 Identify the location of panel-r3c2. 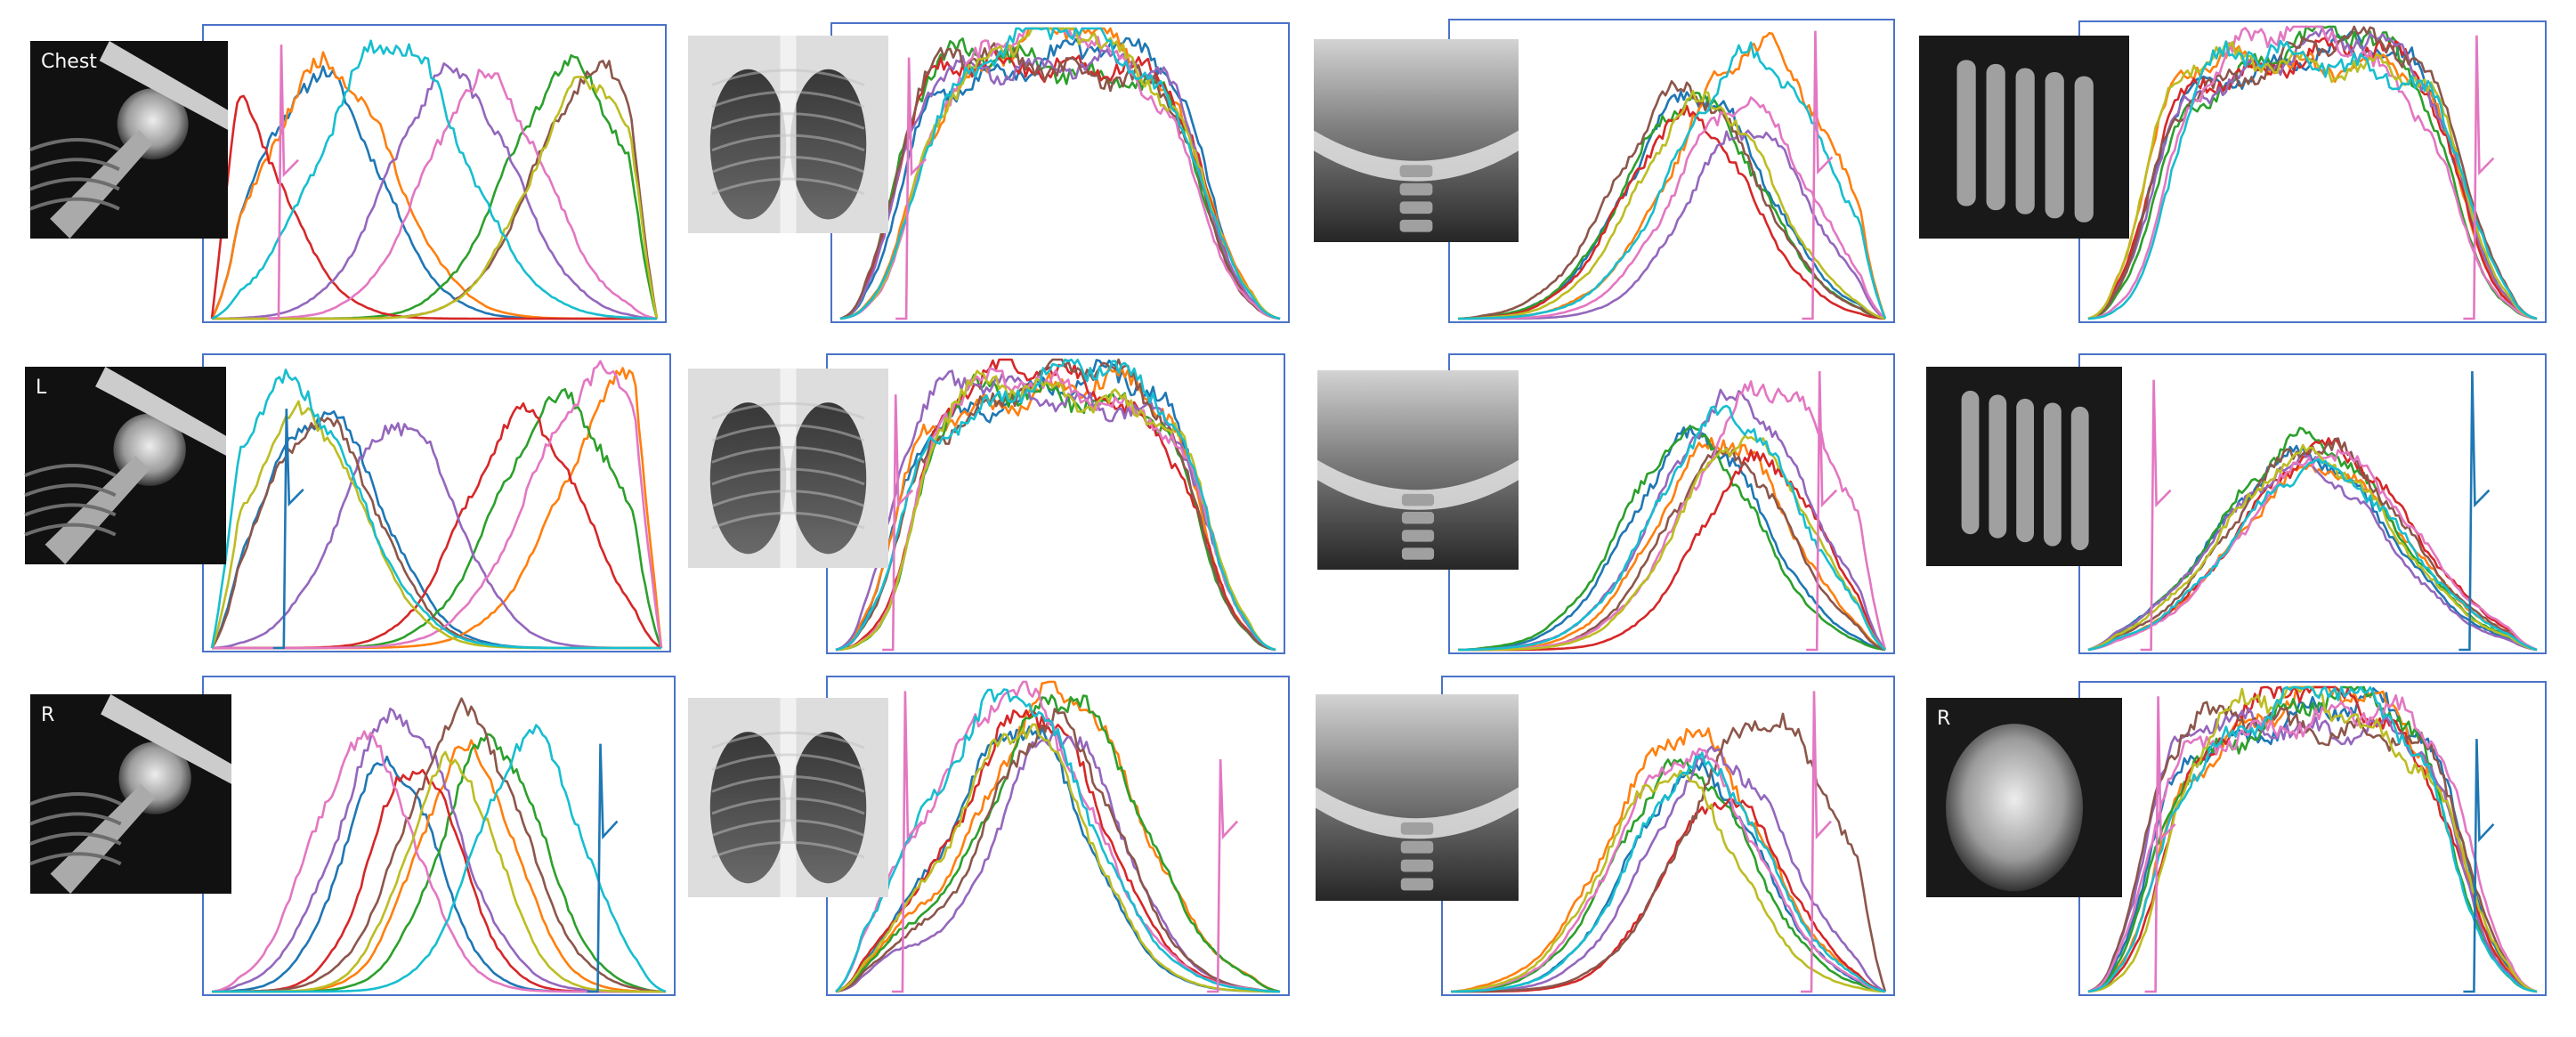
(989, 836).